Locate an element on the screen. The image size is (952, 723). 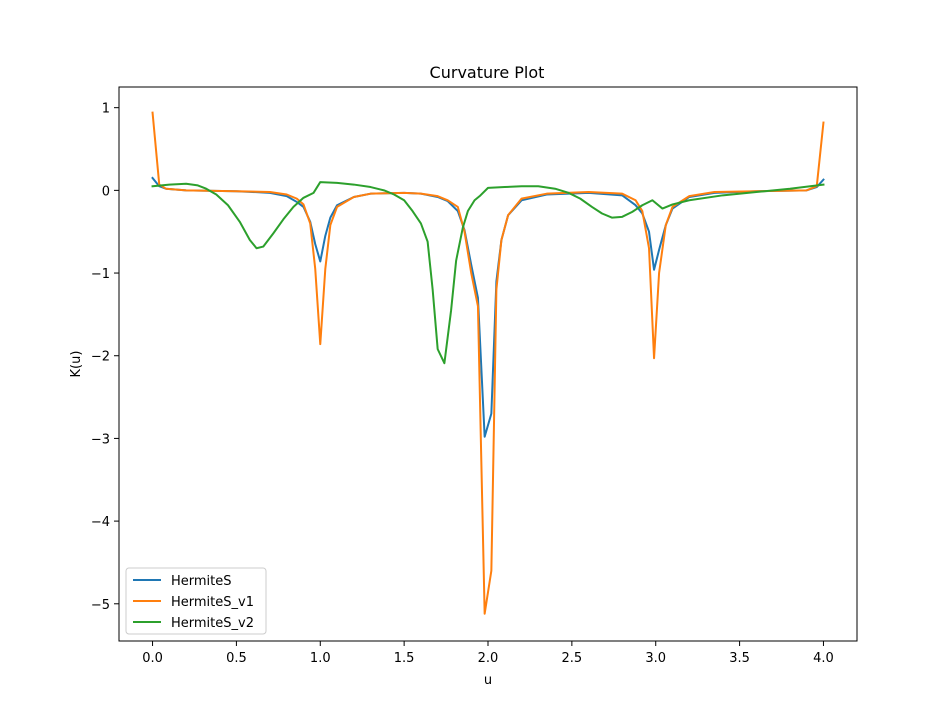
x-tick-label: 4.0 is located at coordinates (823, 658).